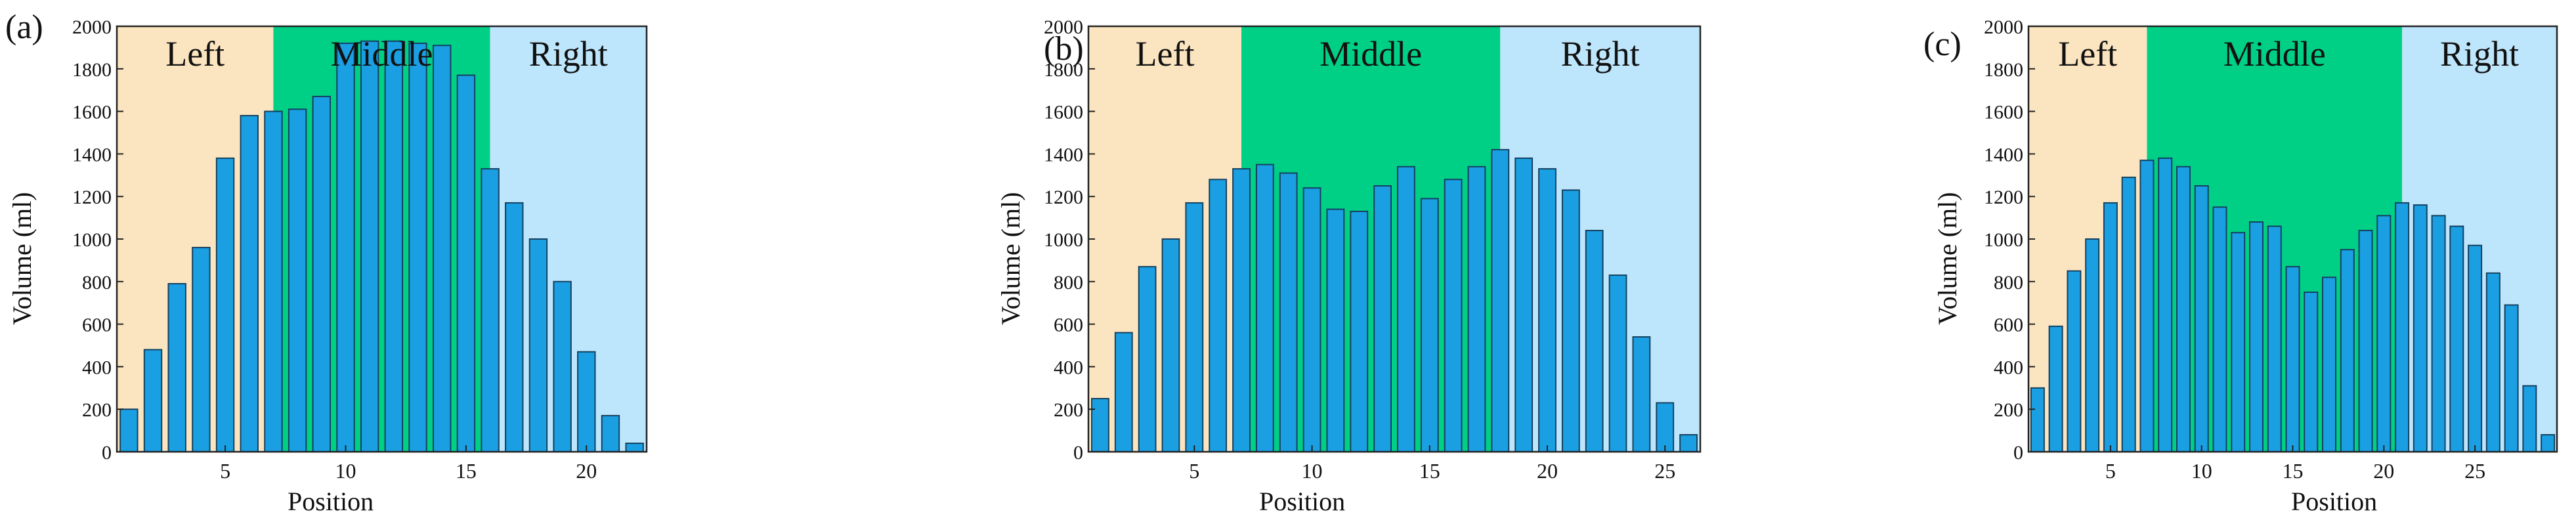 The height and width of the screenshot is (526, 2576). What do you see at coordinates (331, 501) in the screenshot?
I see `x-axis-label-a: Position` at bounding box center [331, 501].